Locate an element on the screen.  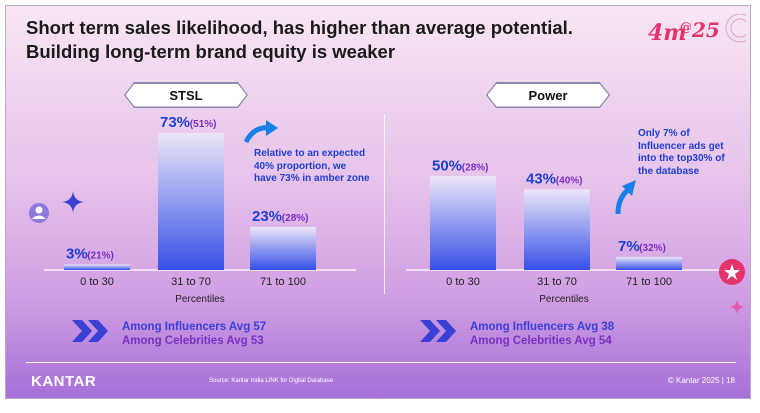
bar-value-label: 3% is located at coordinates (77, 253).